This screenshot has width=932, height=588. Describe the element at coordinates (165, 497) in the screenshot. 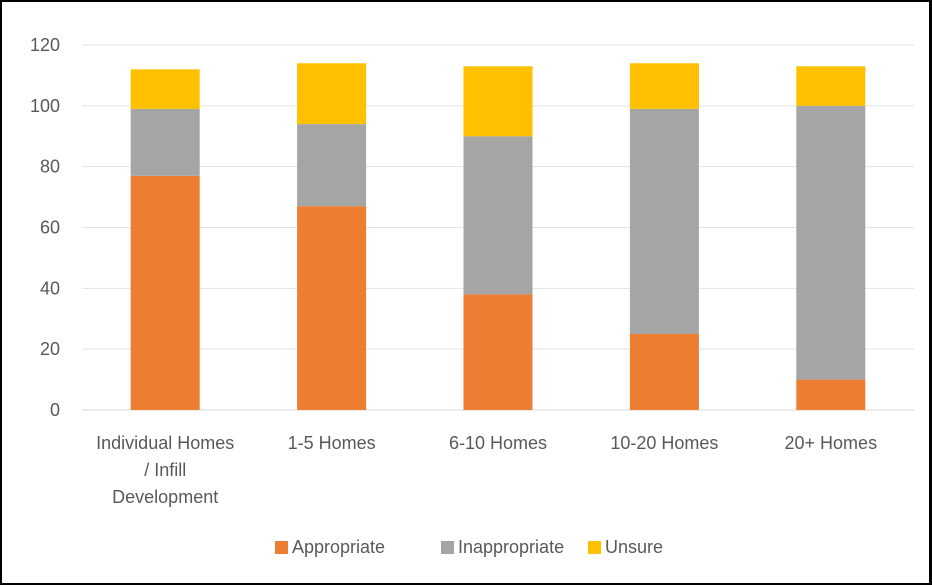

I see `x-tick-label: Development` at that location.